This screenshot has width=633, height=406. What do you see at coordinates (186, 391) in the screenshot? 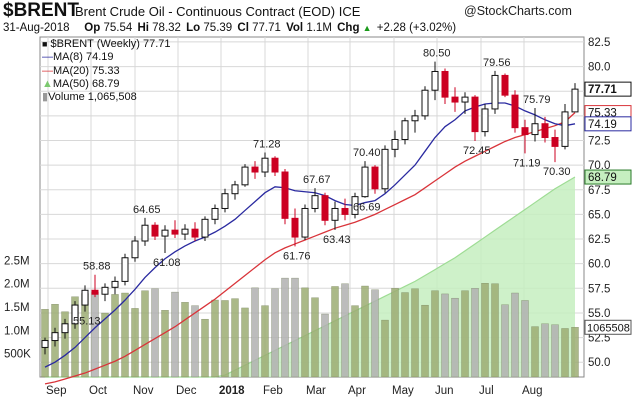
I see `x-tick-label: Dec` at bounding box center [186, 391].